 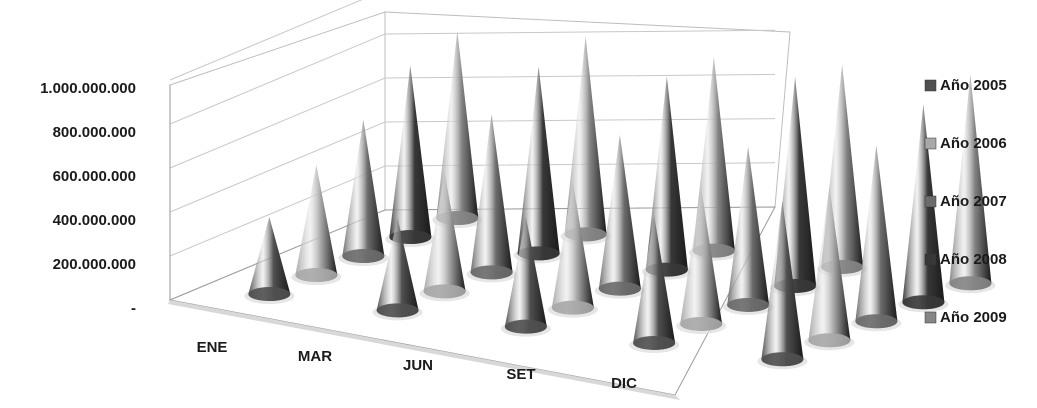 I want to click on legend-item: Año 2005, so click(x=965, y=85).